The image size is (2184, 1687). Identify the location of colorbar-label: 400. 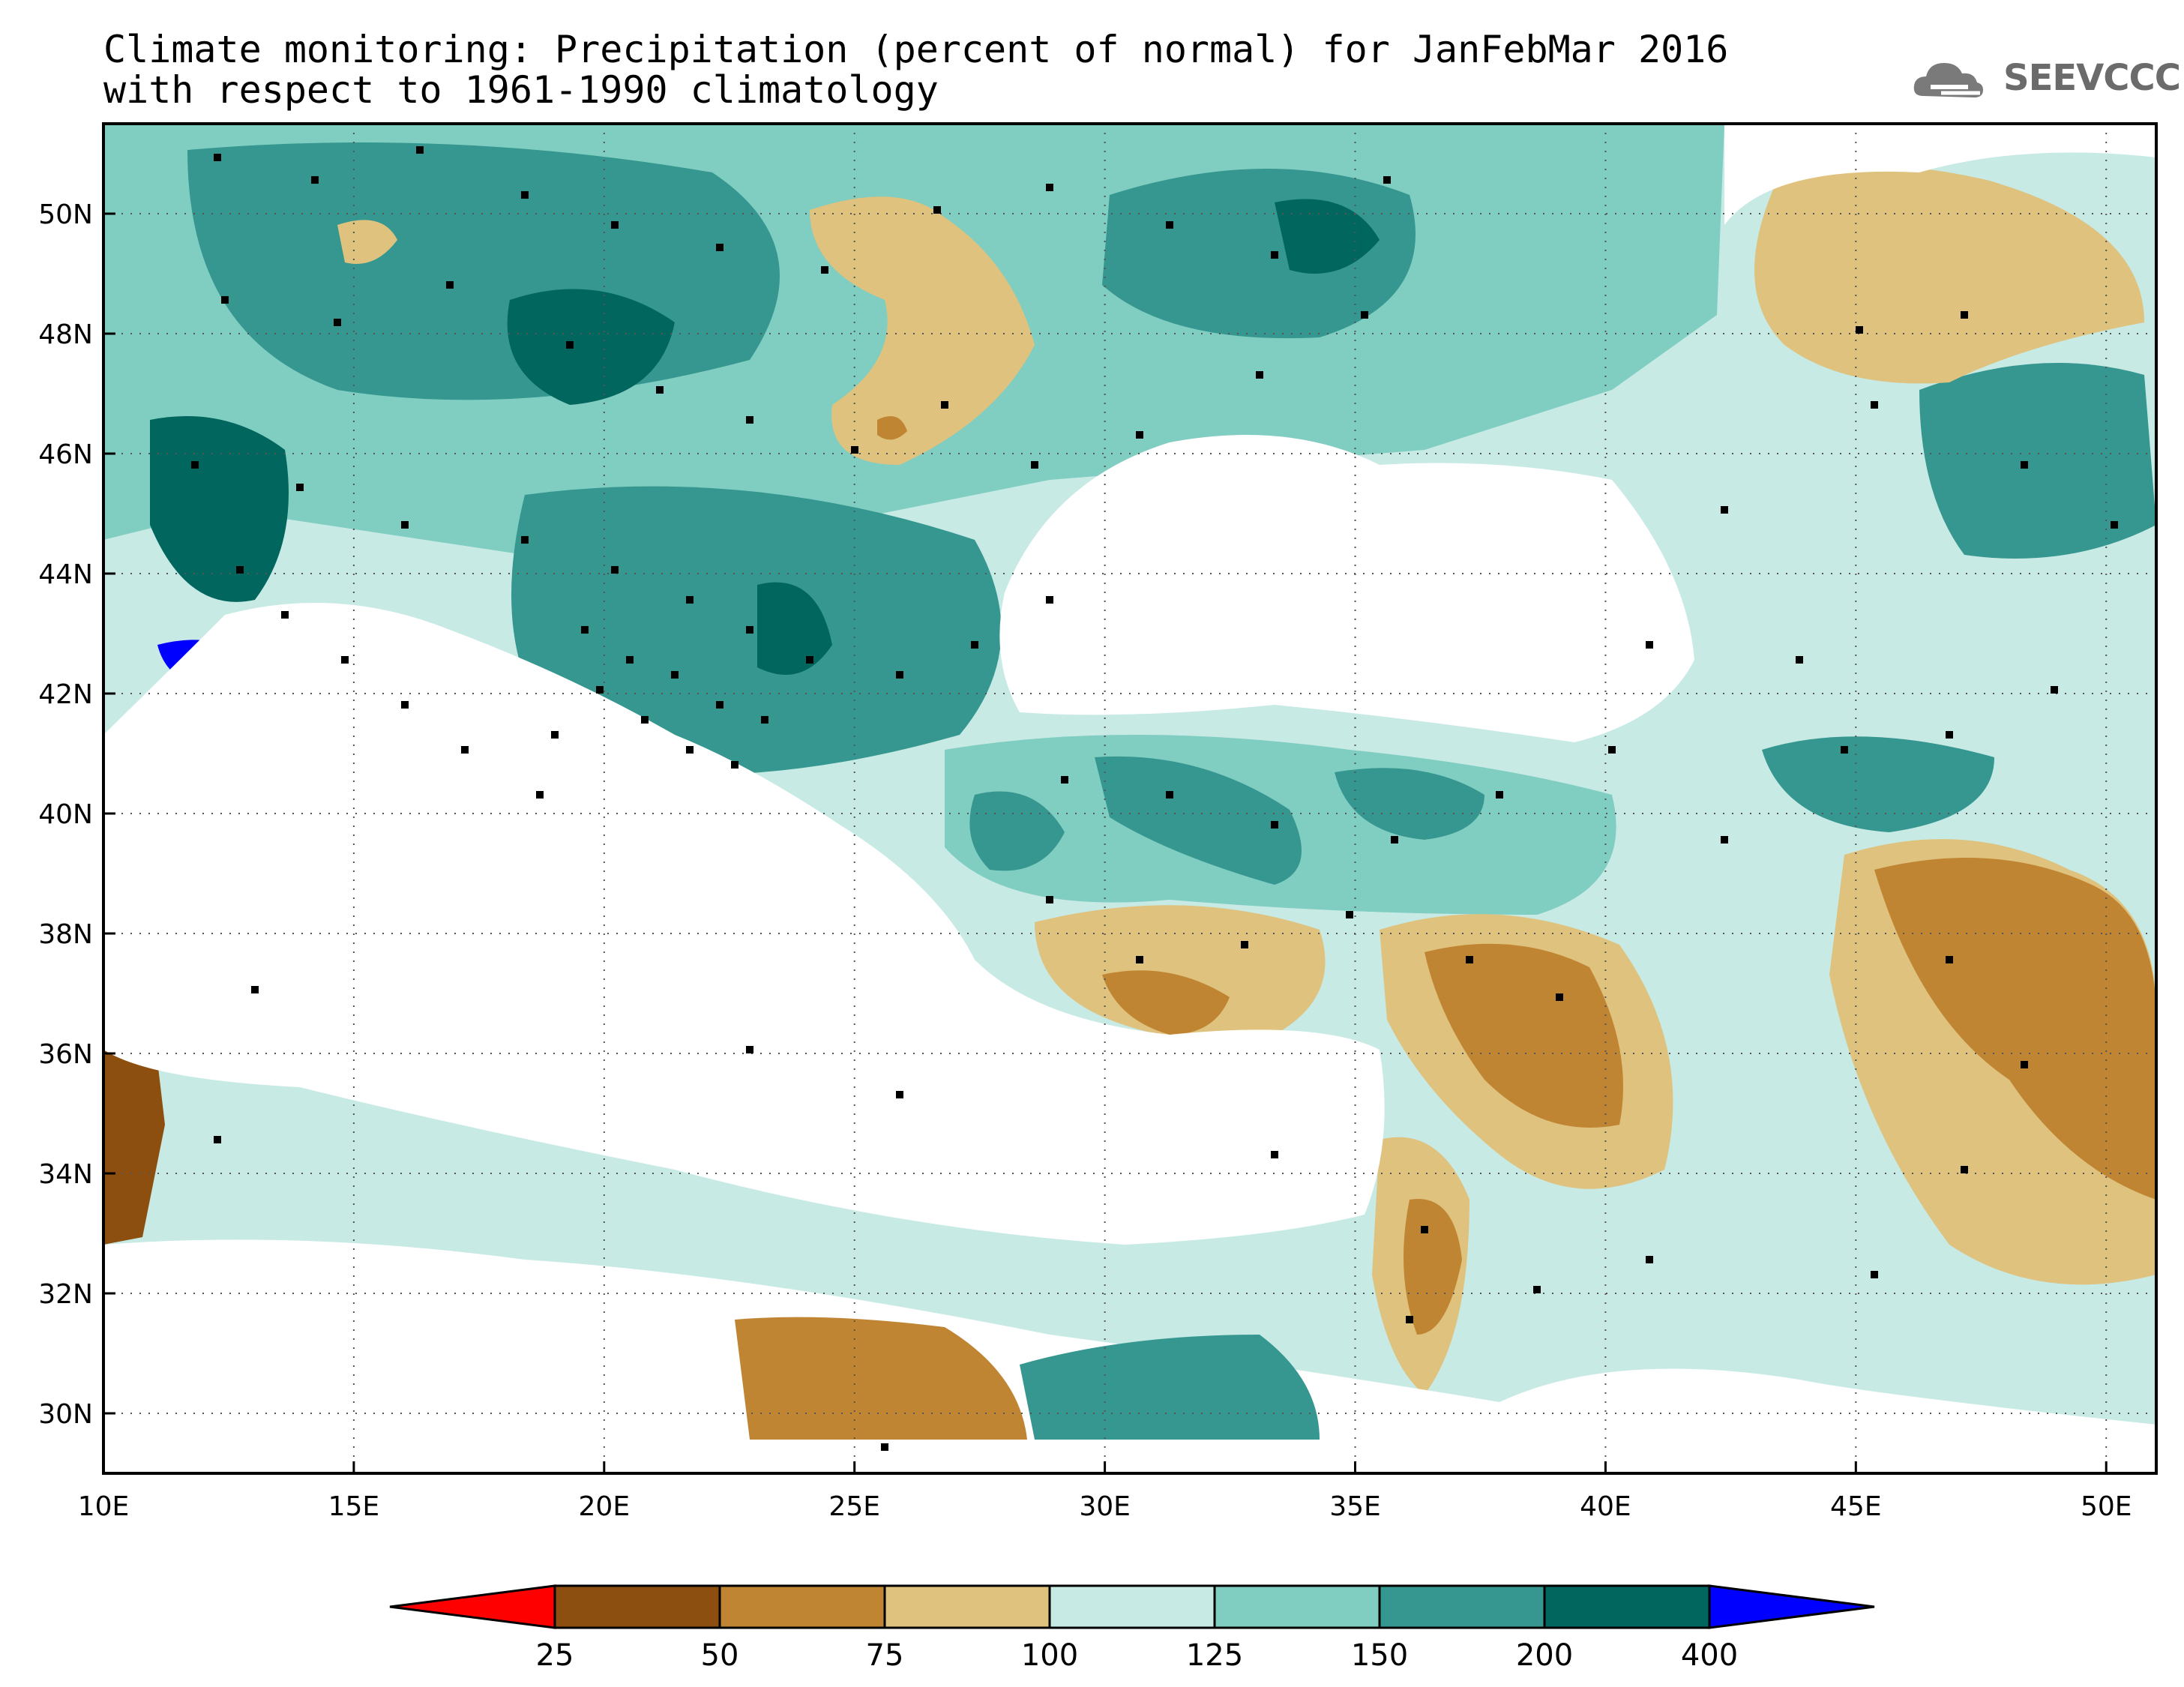
(1709, 1655).